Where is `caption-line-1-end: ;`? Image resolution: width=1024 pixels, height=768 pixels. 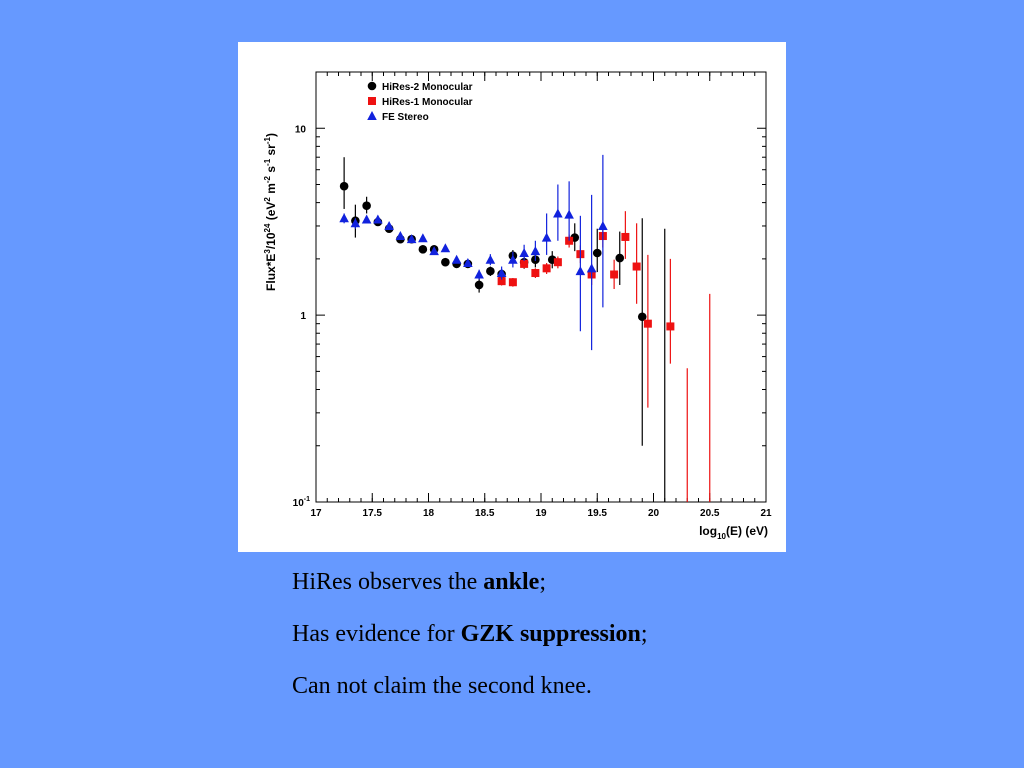
caption-line-1-end: ; is located at coordinates (542, 582).